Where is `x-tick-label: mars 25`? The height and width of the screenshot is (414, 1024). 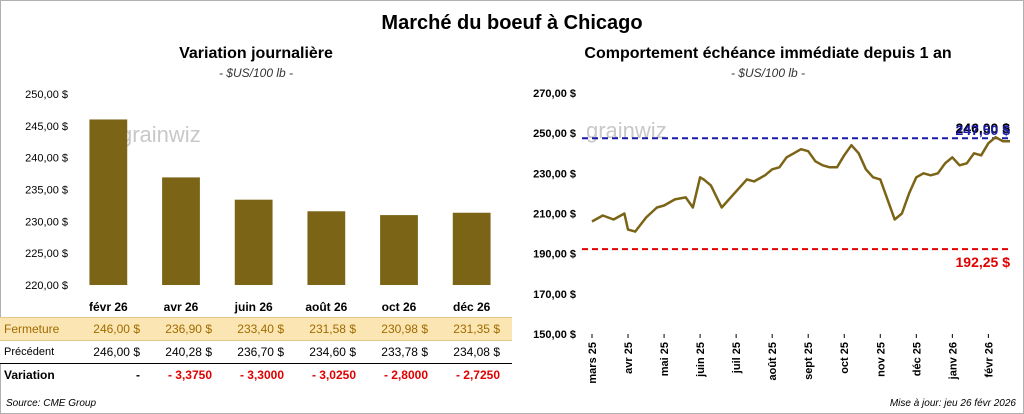
x-tick-label: mars 25 is located at coordinates (593, 363).